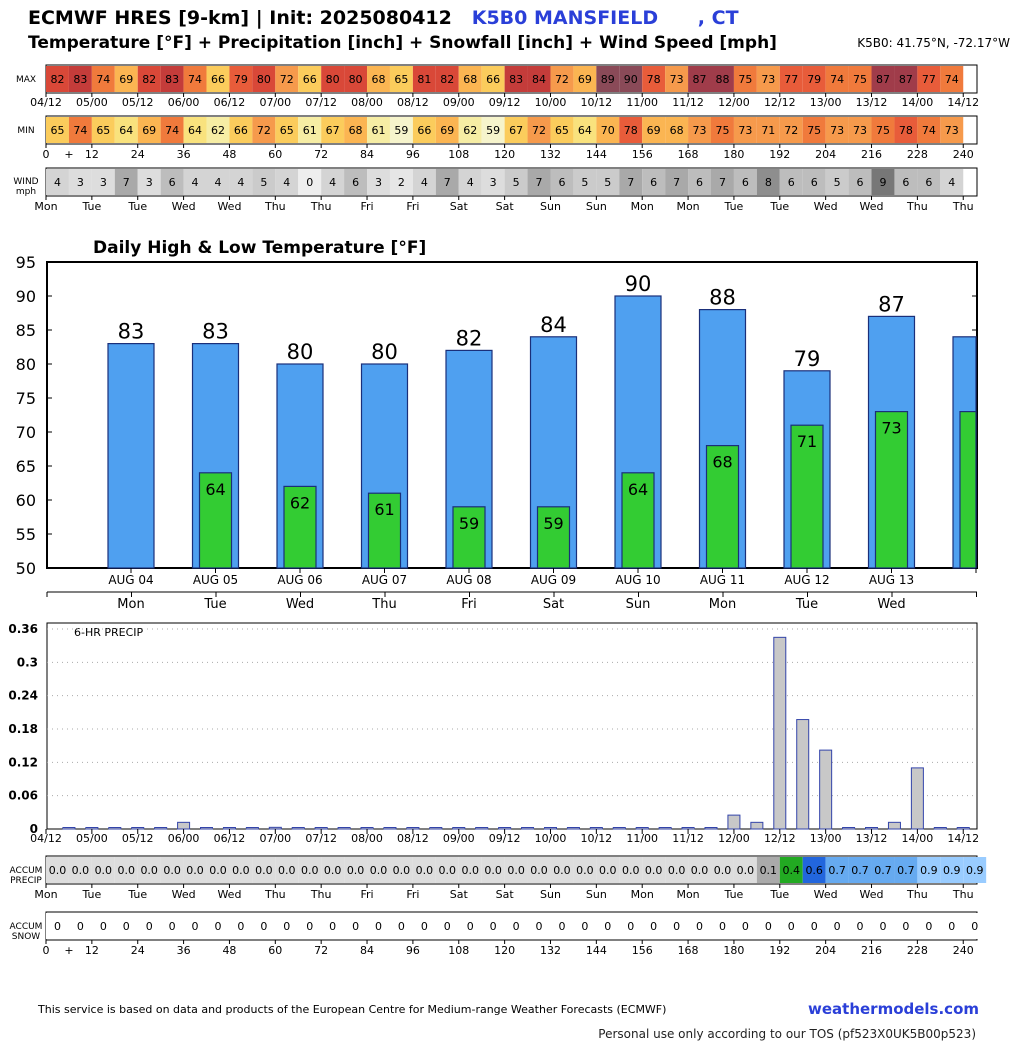 The width and height of the screenshot is (1024, 1044). I want to click on snow-hour-label: 192, so click(779, 950).